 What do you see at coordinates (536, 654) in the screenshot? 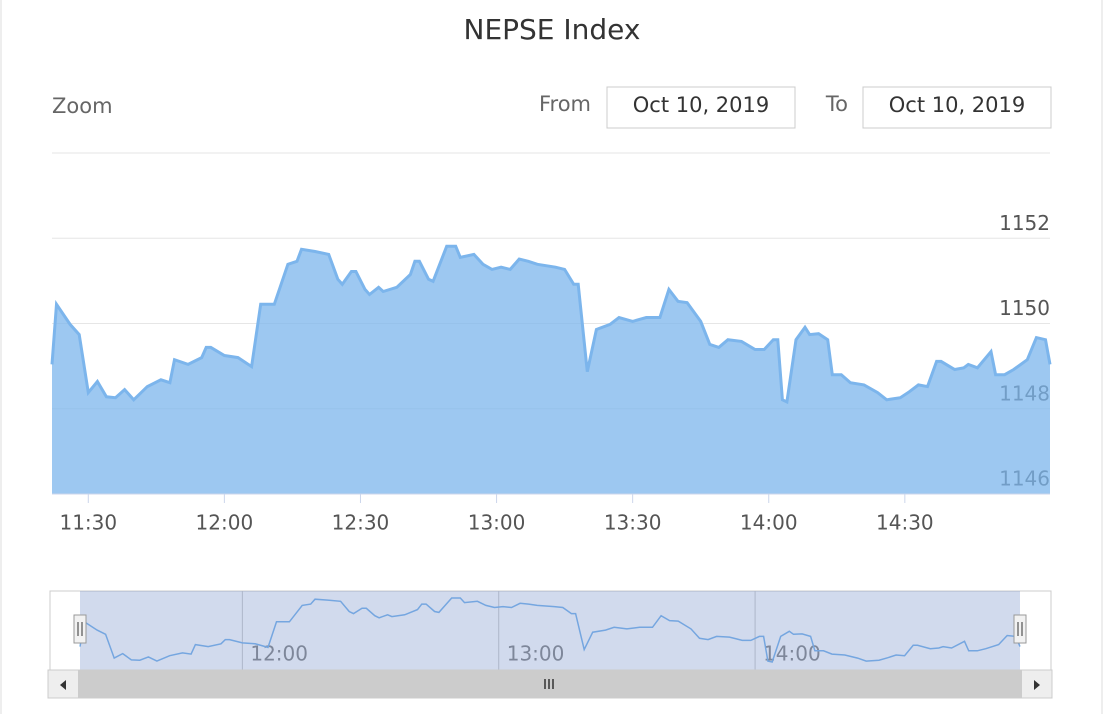
I see `navigator-tick-label: 13:00` at bounding box center [536, 654].